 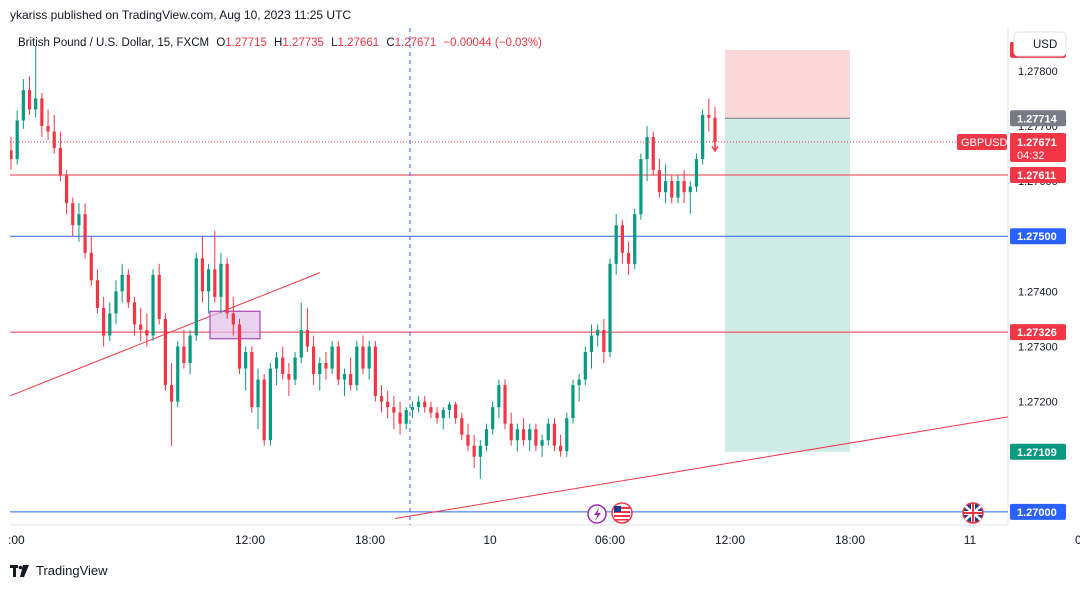 What do you see at coordinates (597, 514) in the screenshot?
I see `flash-icon` at bounding box center [597, 514].